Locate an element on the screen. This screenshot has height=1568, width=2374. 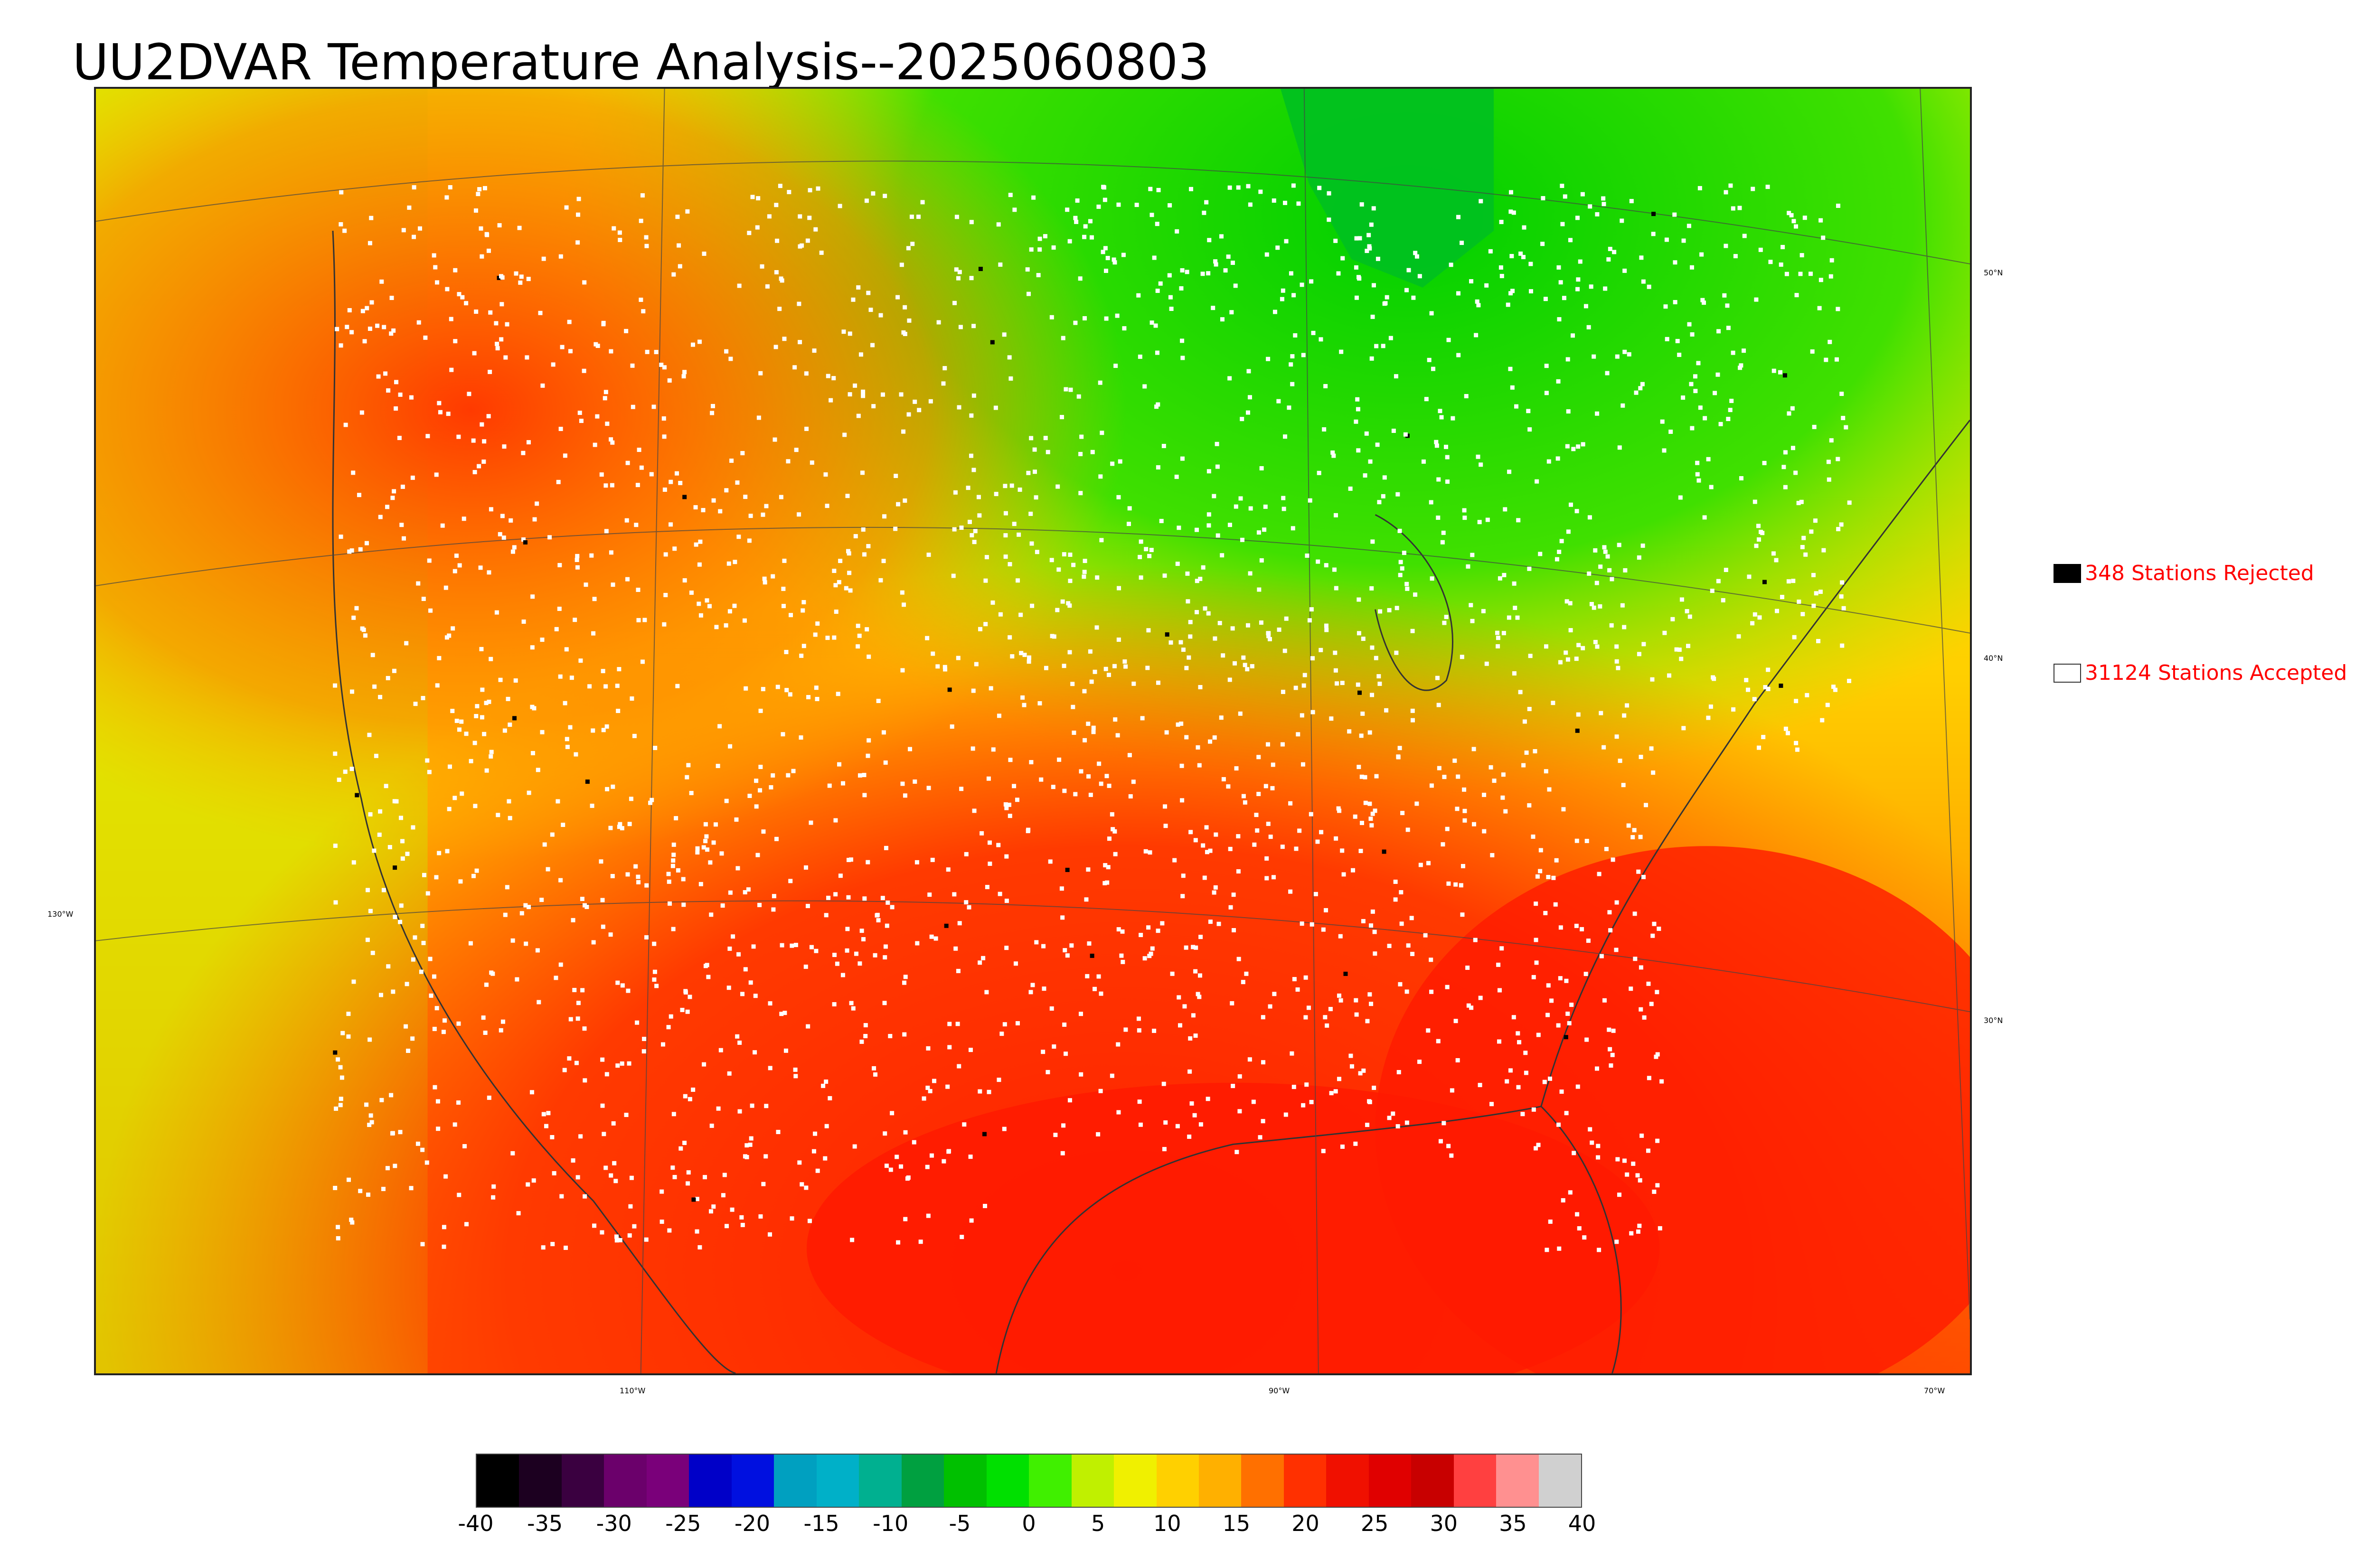
colorbar-tick-label: 10 is located at coordinates (1167, 1524).